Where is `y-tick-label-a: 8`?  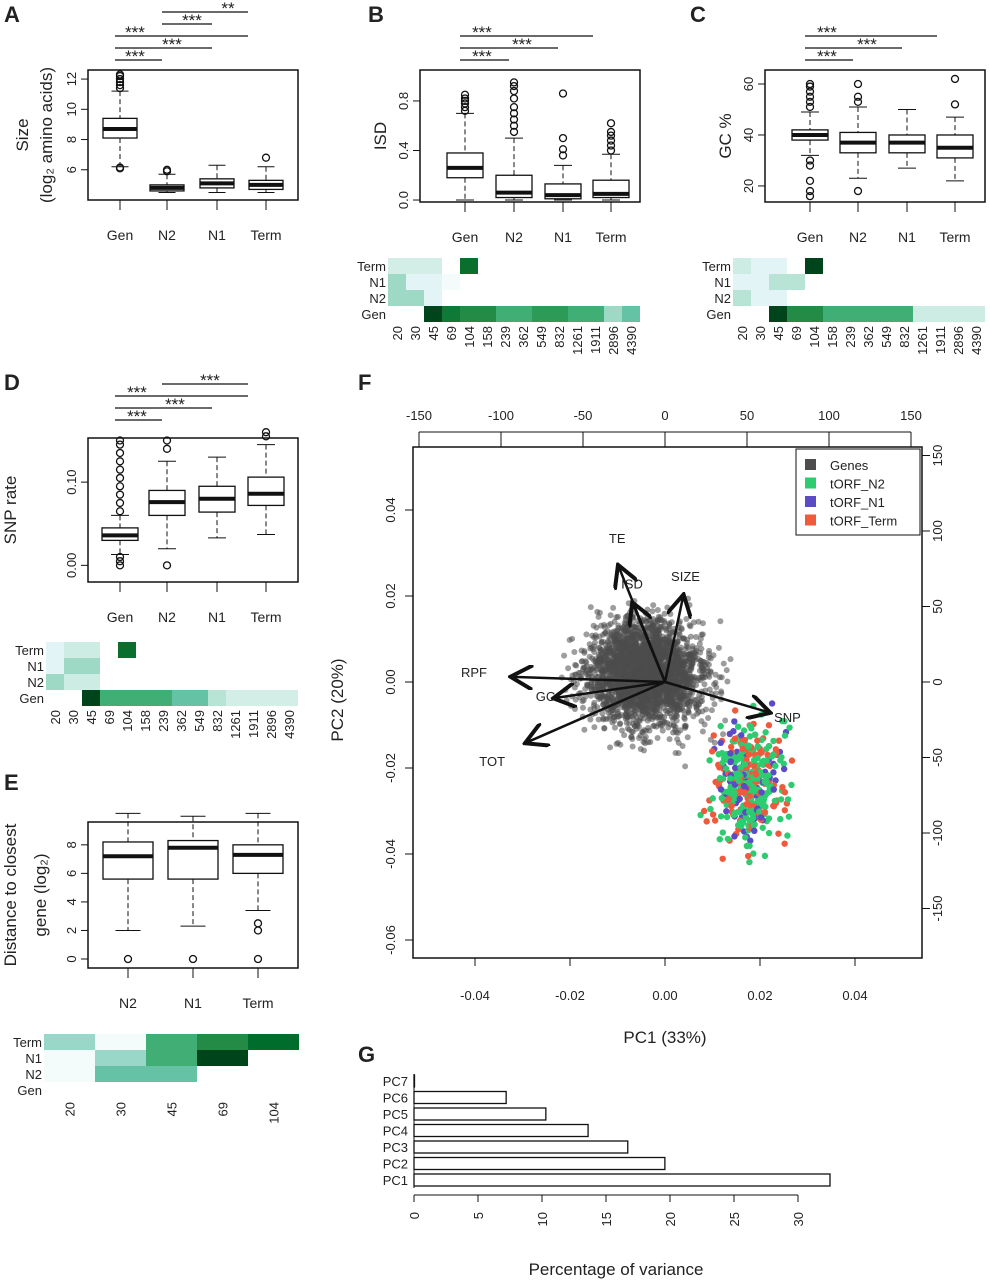
y-tick-label-a: 8 is located at coordinates (71, 139).